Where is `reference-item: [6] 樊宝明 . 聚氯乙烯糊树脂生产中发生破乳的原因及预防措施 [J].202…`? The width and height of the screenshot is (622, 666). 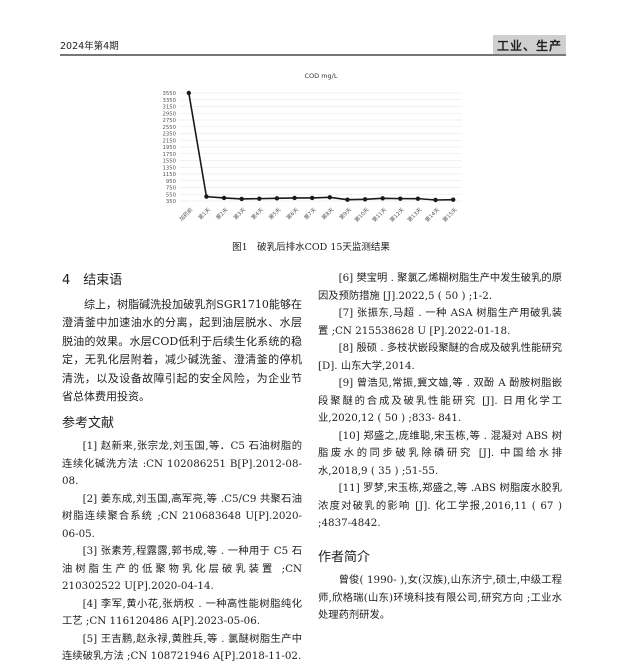
reference-item: [6] 樊宝明 . 聚氯乙烯糊树脂生产中发生破乳的原因及预防措施 [J].202… is located at coordinates (440, 287).